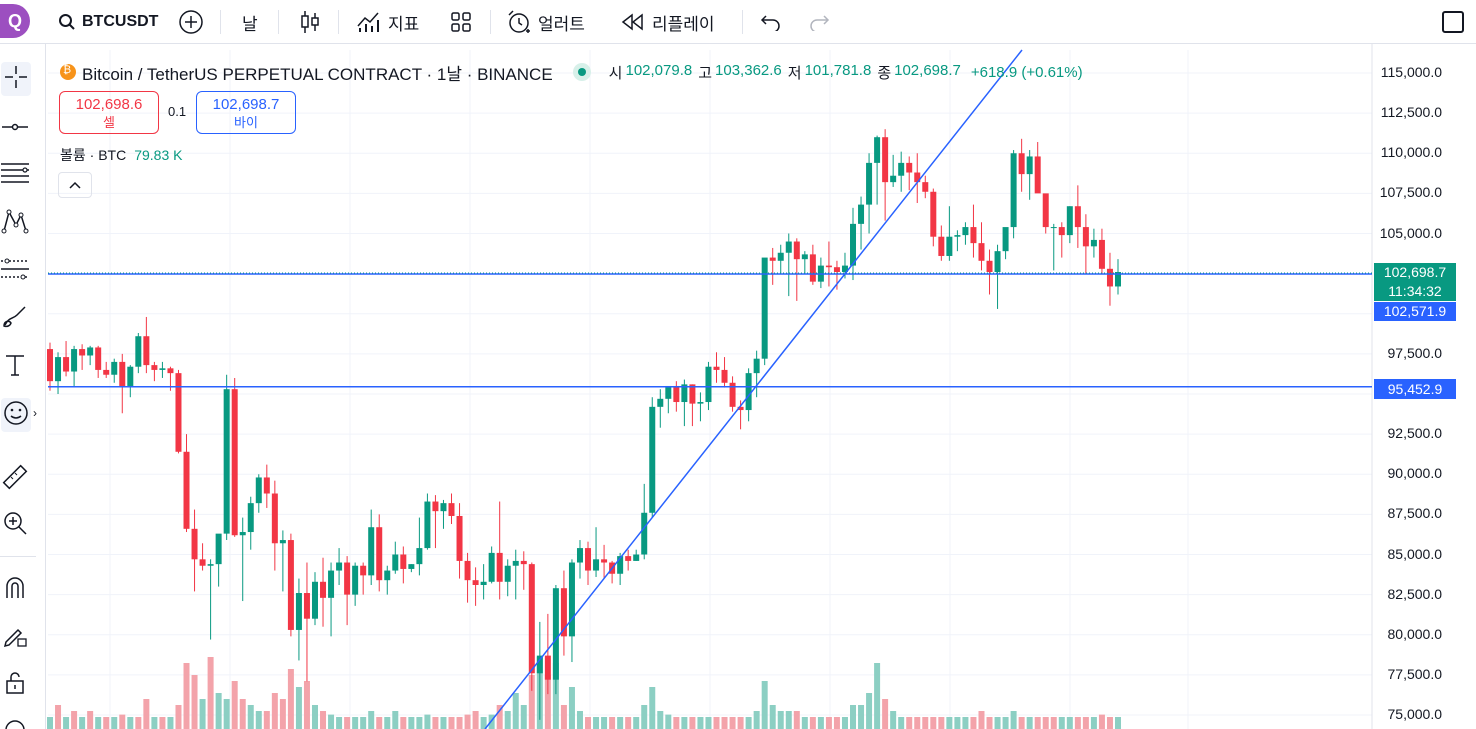 The width and height of the screenshot is (1476, 729). Describe the element at coordinates (15, 175) in the screenshot. I see `fib-tool` at that location.